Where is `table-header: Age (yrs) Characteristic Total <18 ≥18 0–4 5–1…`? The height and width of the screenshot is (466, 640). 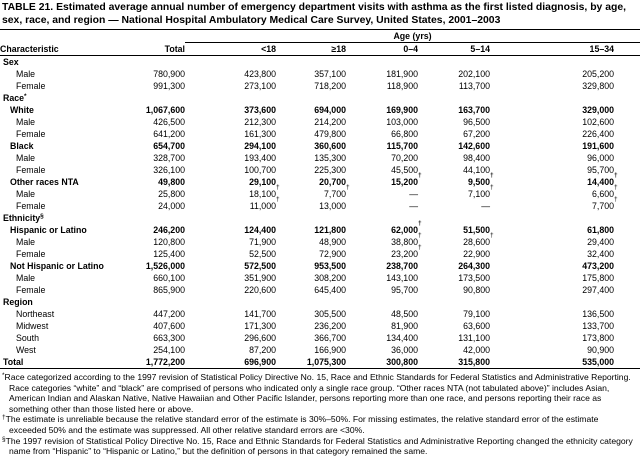
table-header: Age (yrs) Characteristic Total <18 ≥18 0–4 5–1… is located at coordinates (320, 43).